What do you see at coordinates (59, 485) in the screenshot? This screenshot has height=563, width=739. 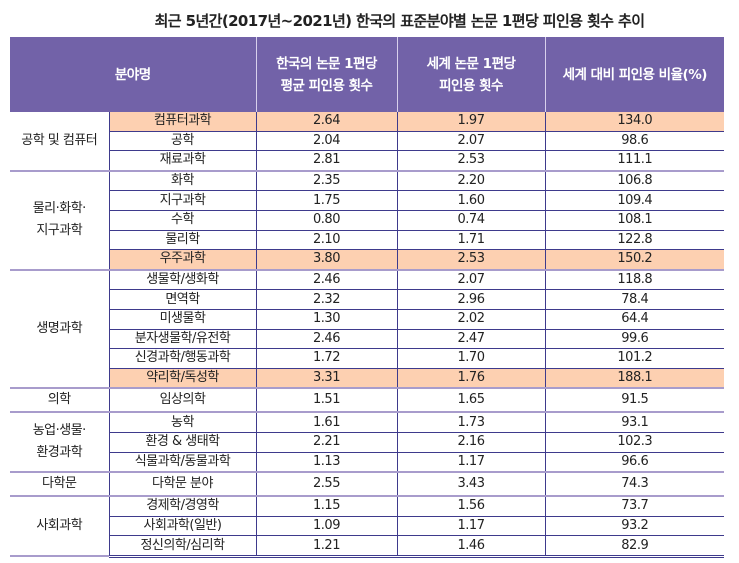 I see `group-name: 다학문` at bounding box center [59, 485].